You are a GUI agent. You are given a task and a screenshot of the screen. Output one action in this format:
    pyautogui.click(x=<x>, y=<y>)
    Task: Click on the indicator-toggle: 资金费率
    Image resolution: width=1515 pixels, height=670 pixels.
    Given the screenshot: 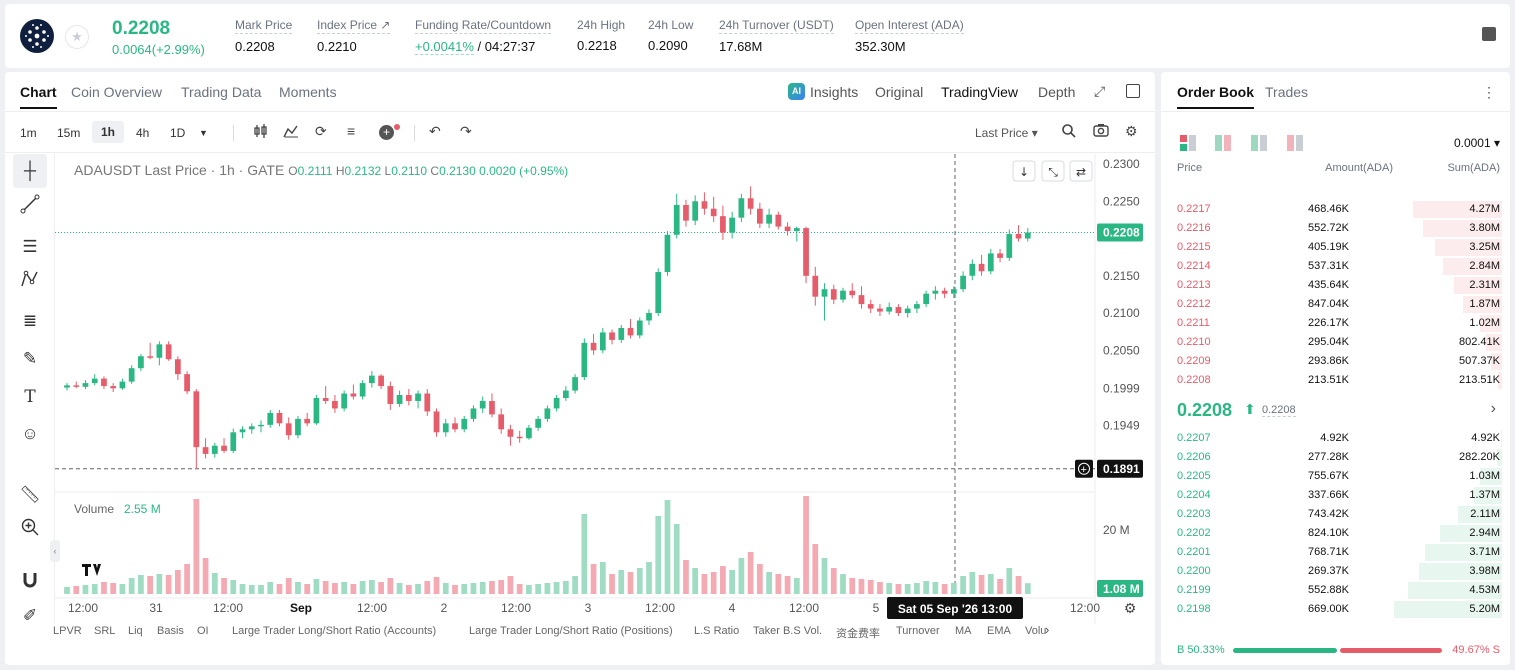 What is the action you would take?
    pyautogui.click(x=858, y=634)
    